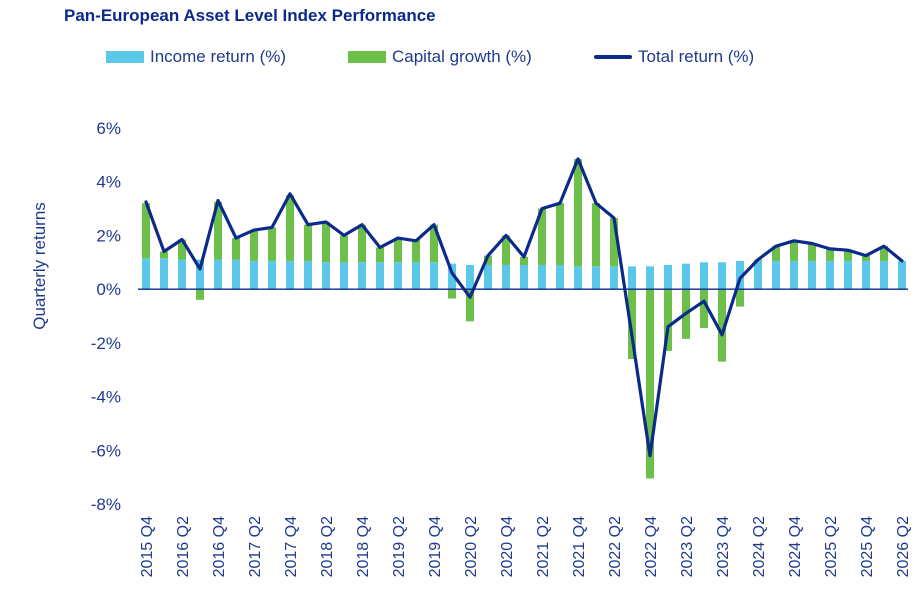 The width and height of the screenshot is (914, 603). I want to click on y-tick-label: 0%, so click(108, 289).